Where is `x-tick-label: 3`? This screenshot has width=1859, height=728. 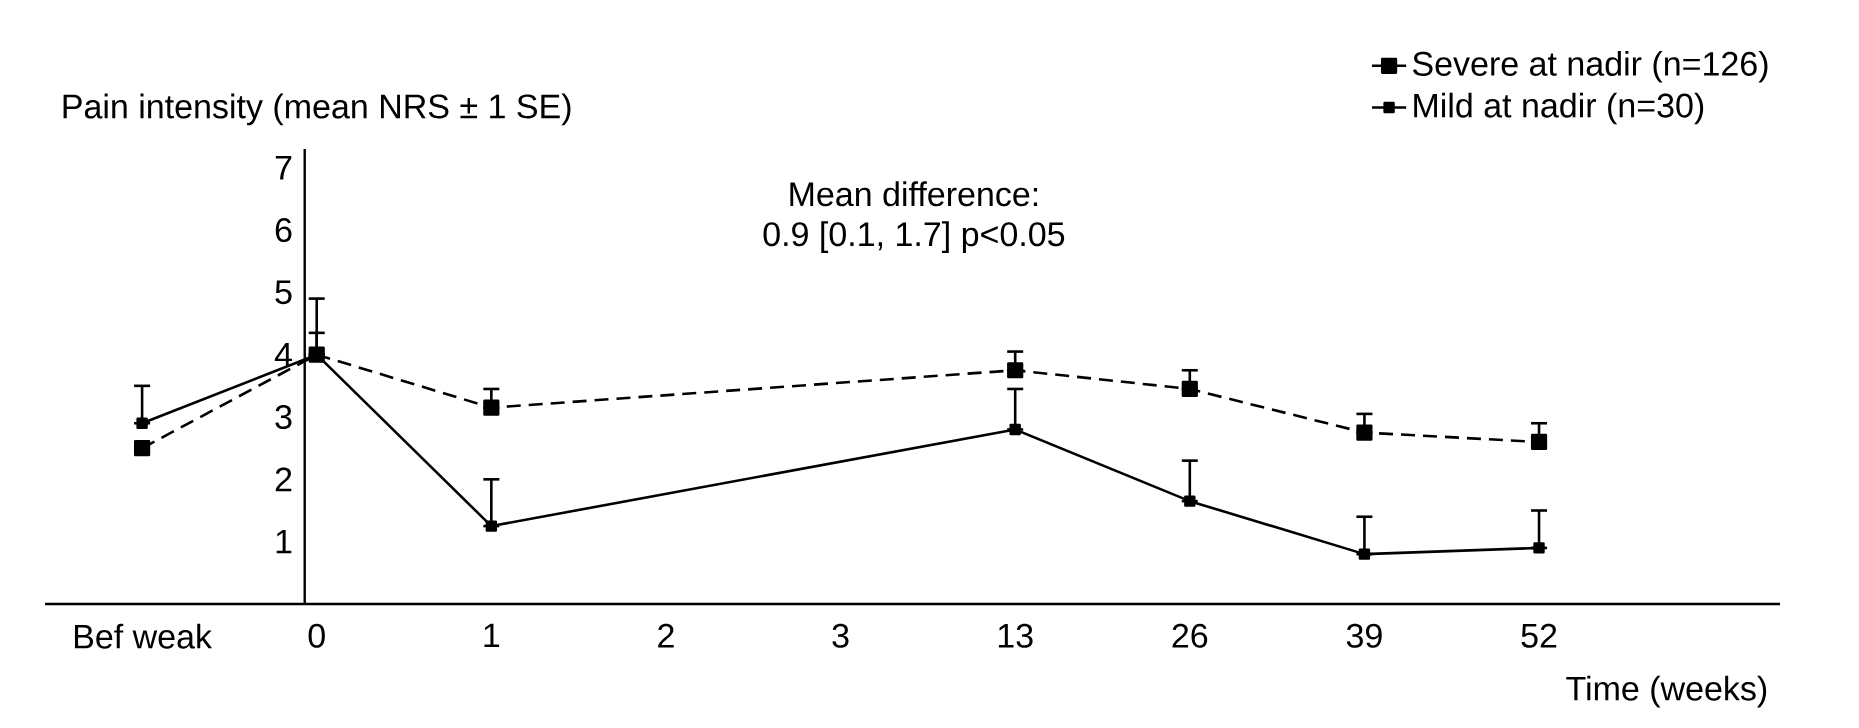
x-tick-label: 3 is located at coordinates (840, 635).